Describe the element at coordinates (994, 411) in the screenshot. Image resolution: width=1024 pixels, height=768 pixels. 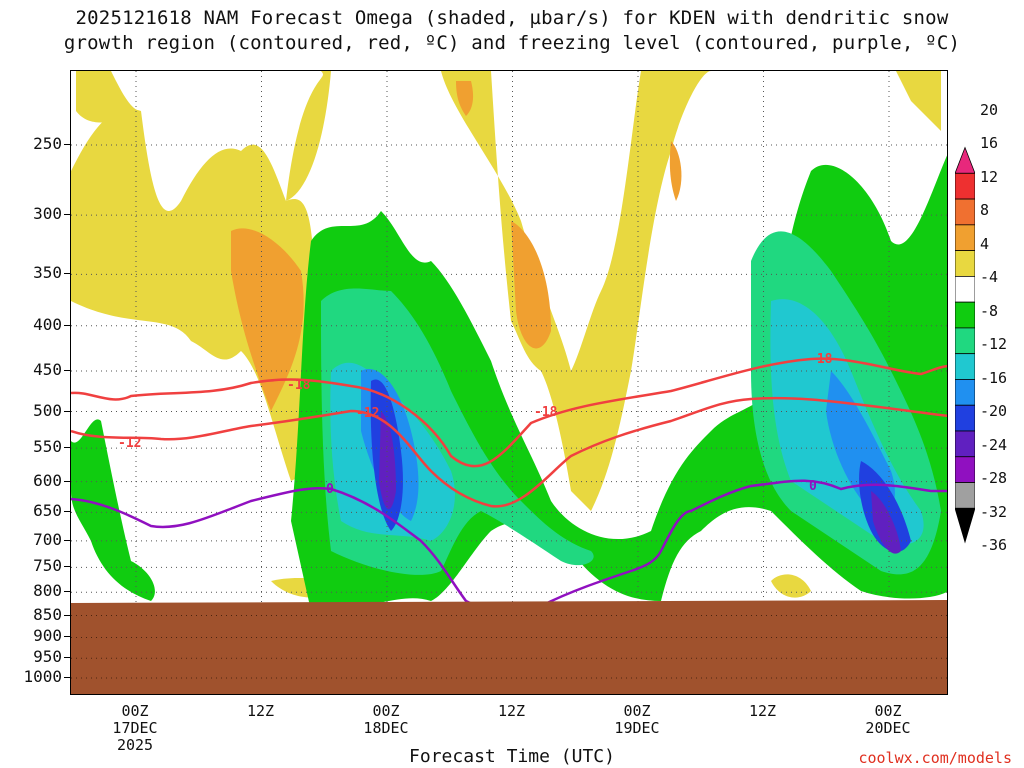
I see `colorbar-label: -20` at that location.